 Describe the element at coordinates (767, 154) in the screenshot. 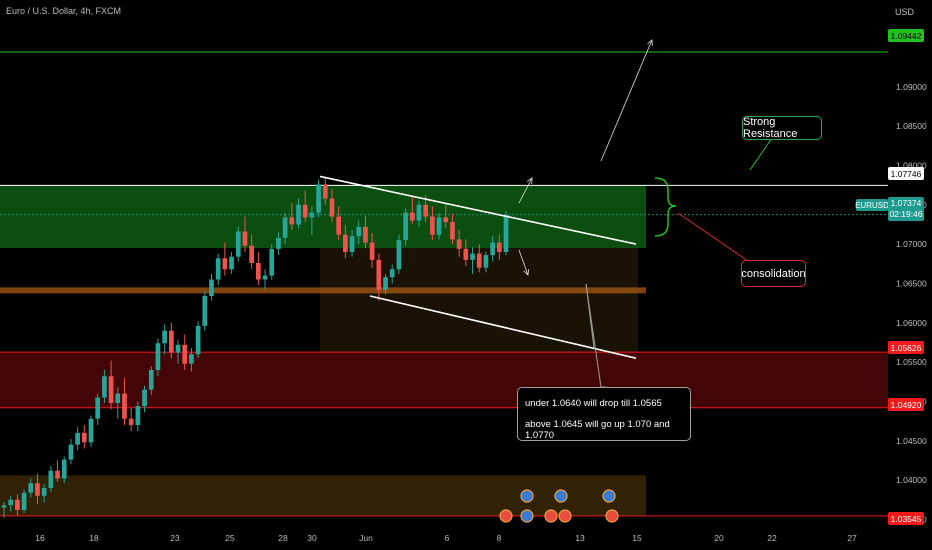

I see `strong-resistance-pointer` at that location.